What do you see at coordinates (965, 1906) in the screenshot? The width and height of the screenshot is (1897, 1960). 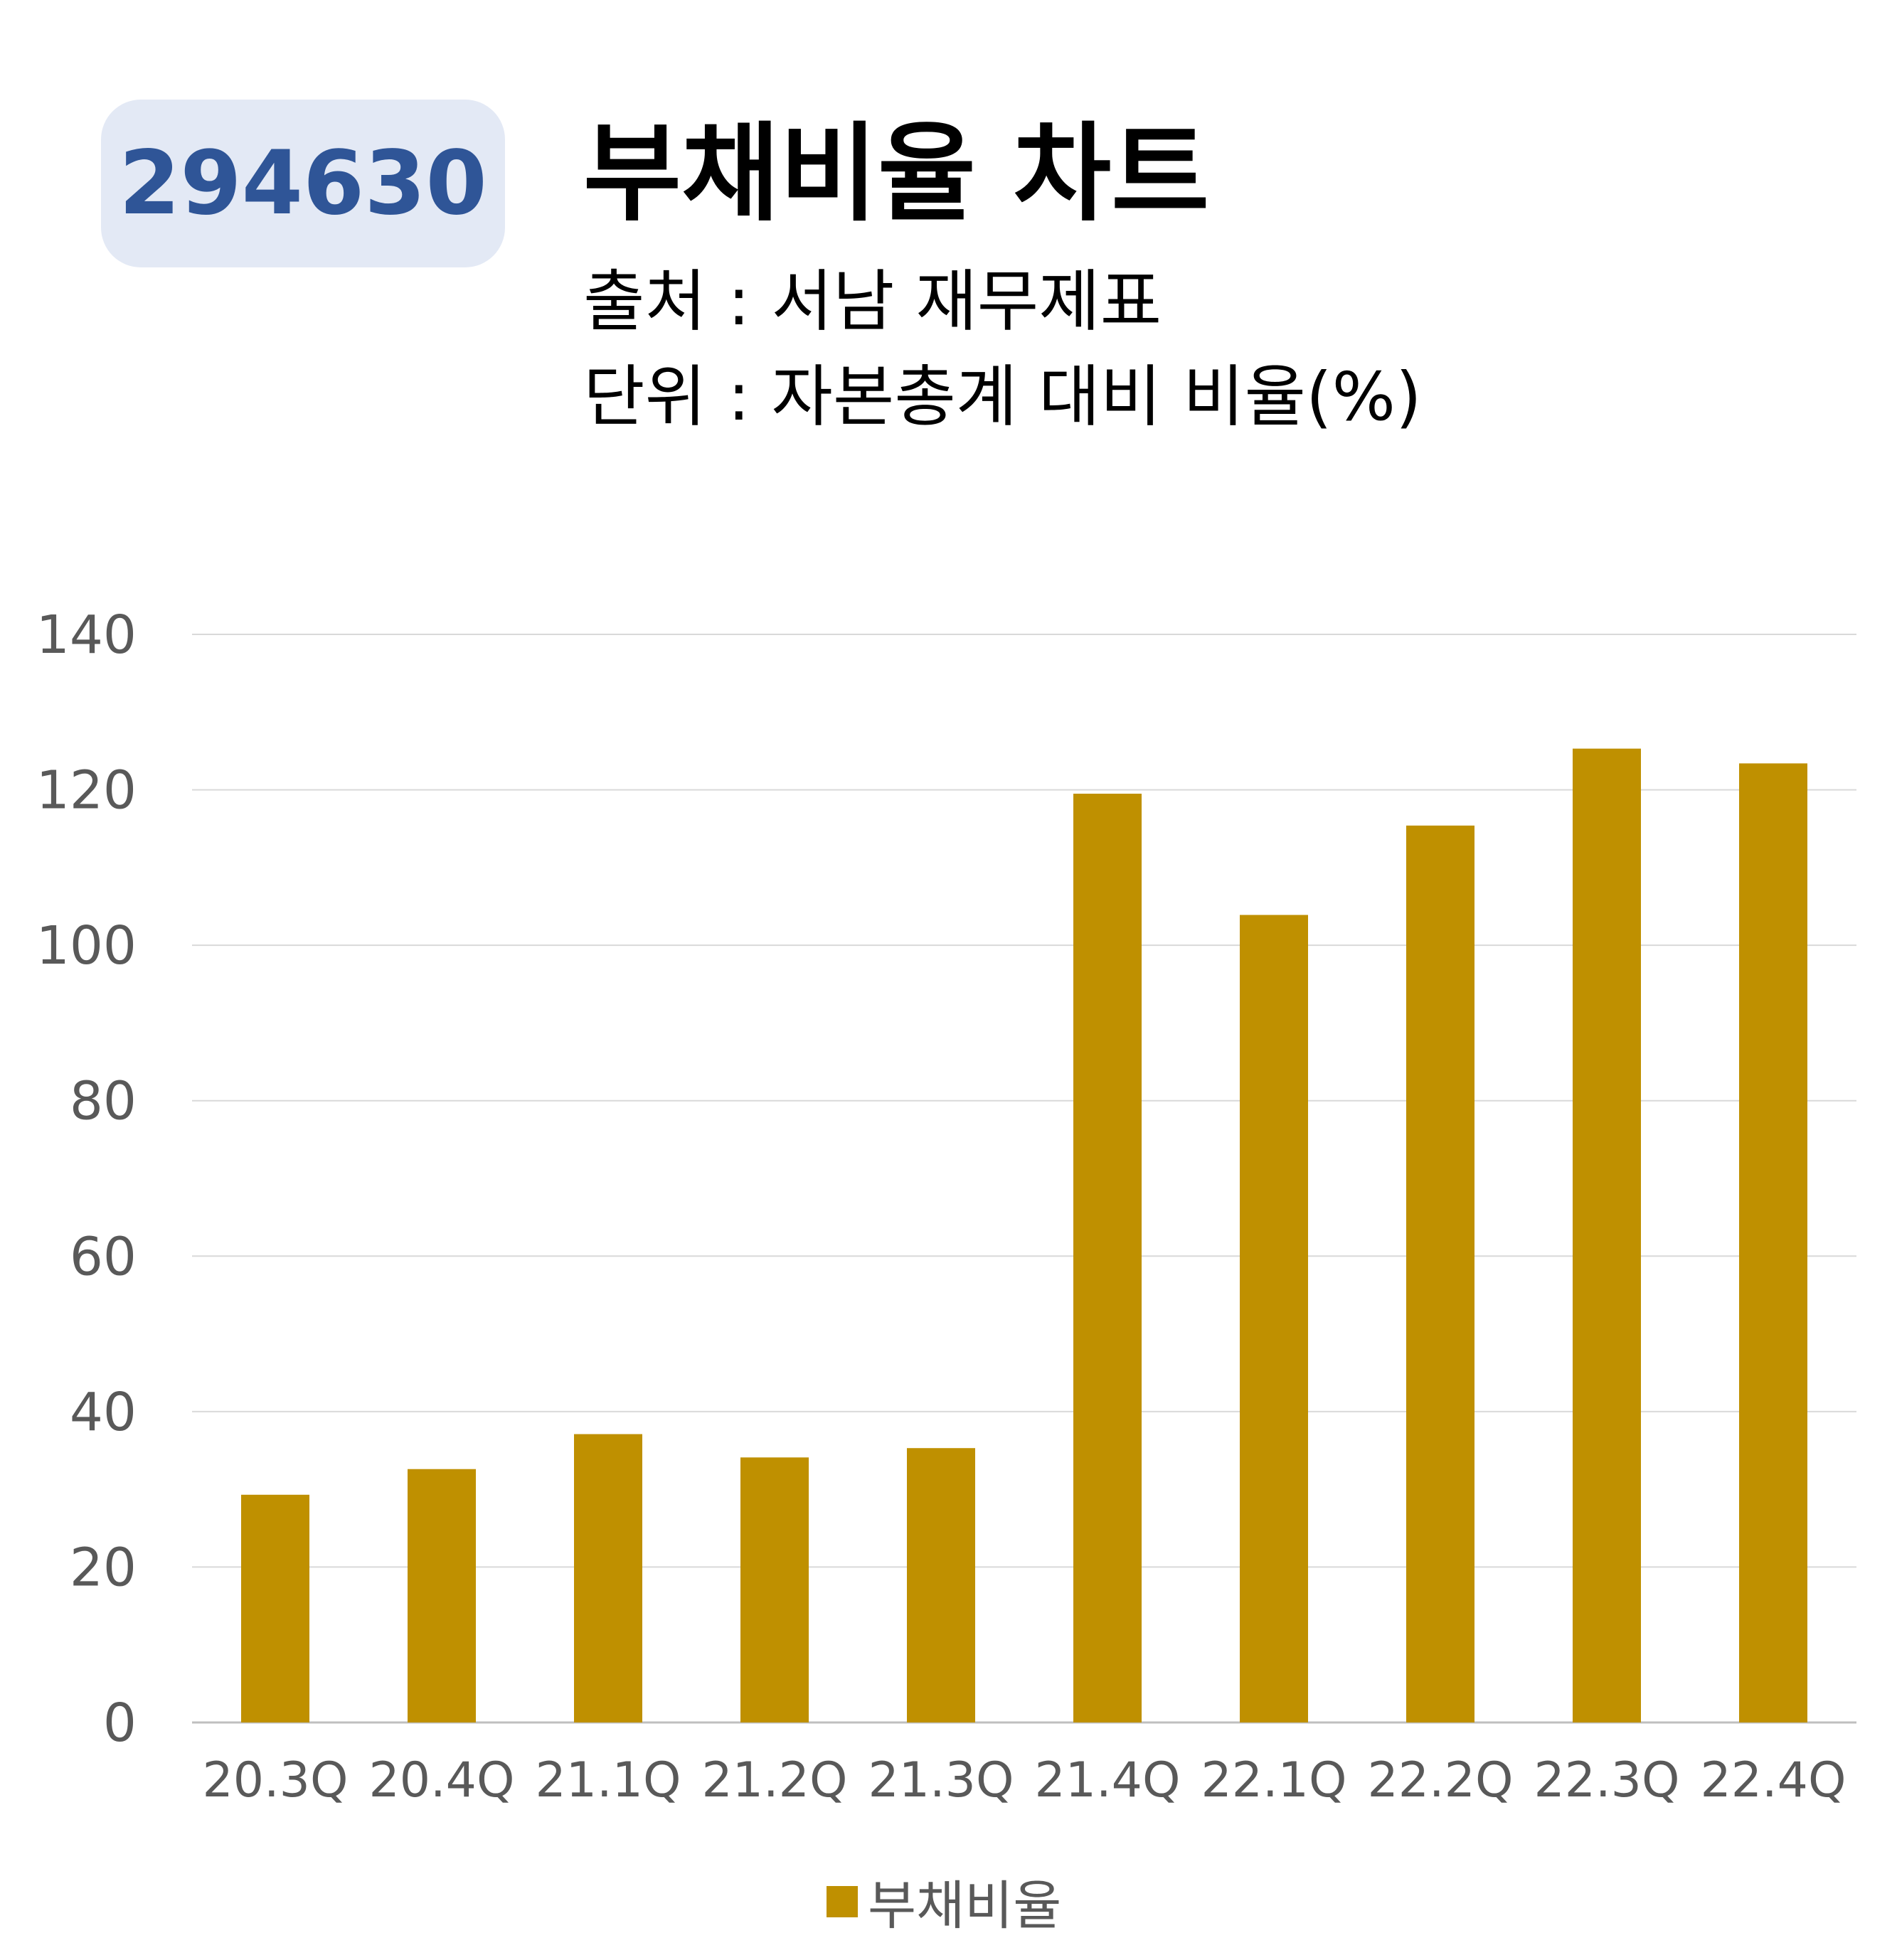 I see `legend-label: 부채비율` at bounding box center [965, 1906].